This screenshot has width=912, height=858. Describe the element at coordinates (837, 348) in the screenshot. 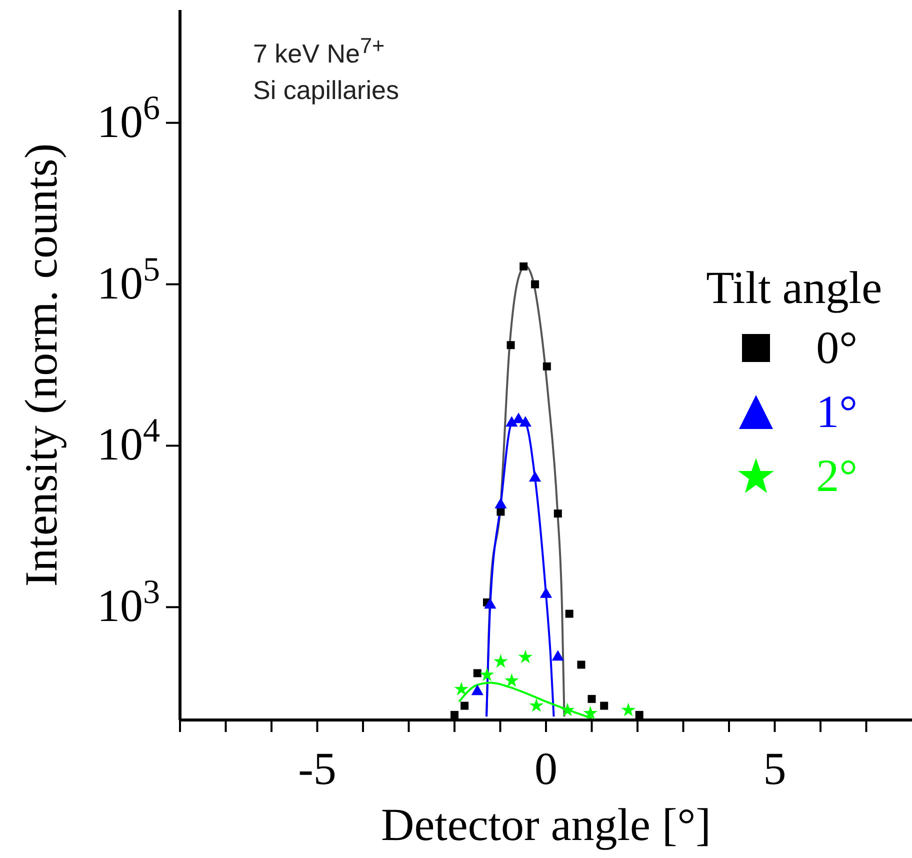

I see `legend-label: 0°` at that location.